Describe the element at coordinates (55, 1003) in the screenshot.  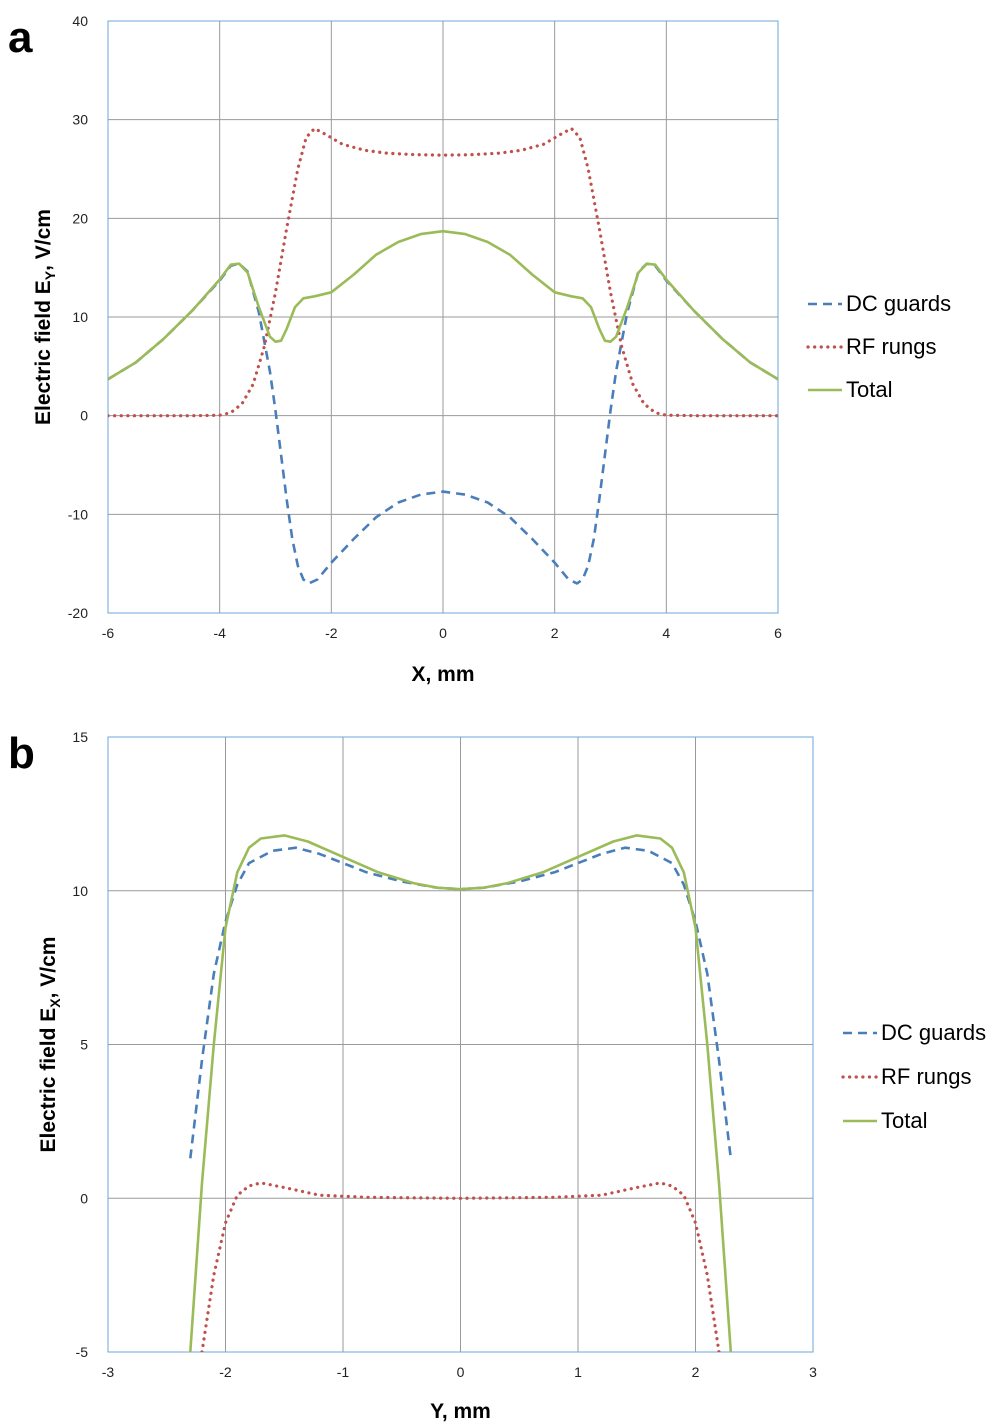
I see `y-axis-title-subscript: X` at that location.